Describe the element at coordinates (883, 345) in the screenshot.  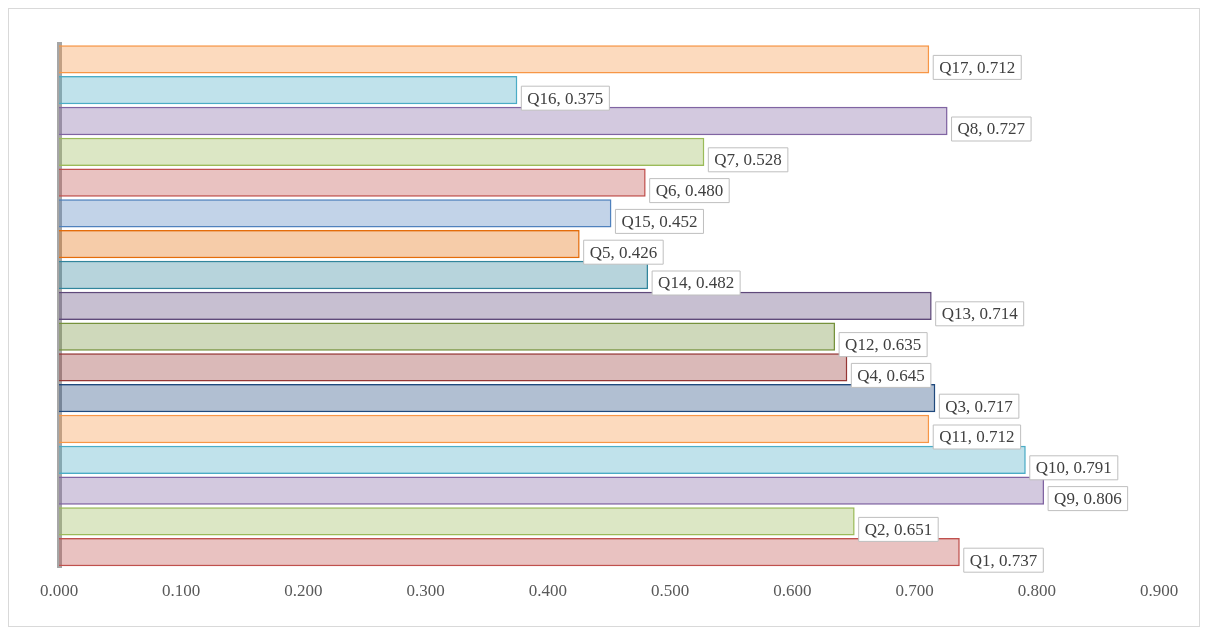
I see `data-label: Q12, 0.635` at that location.